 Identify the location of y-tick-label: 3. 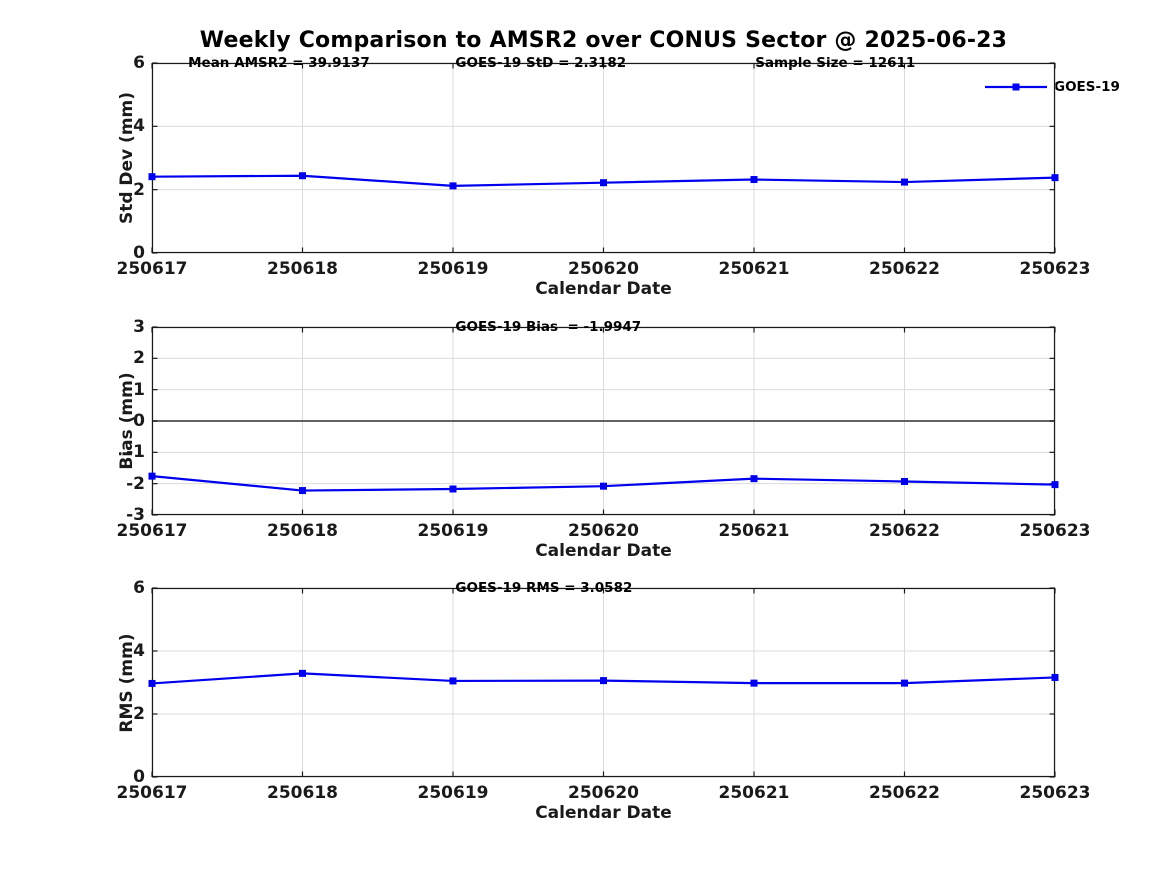
(139, 327).